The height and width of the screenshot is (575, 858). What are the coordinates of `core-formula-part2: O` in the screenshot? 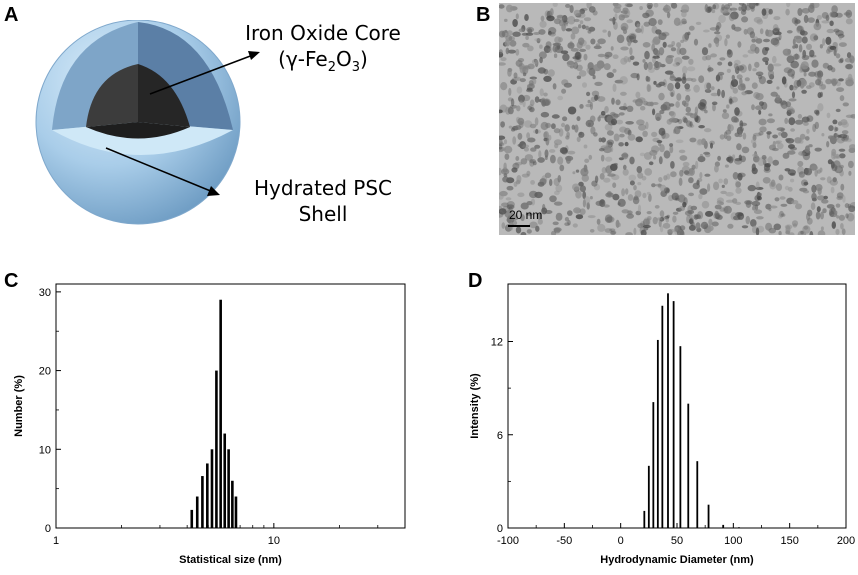 It's located at (344, 59).